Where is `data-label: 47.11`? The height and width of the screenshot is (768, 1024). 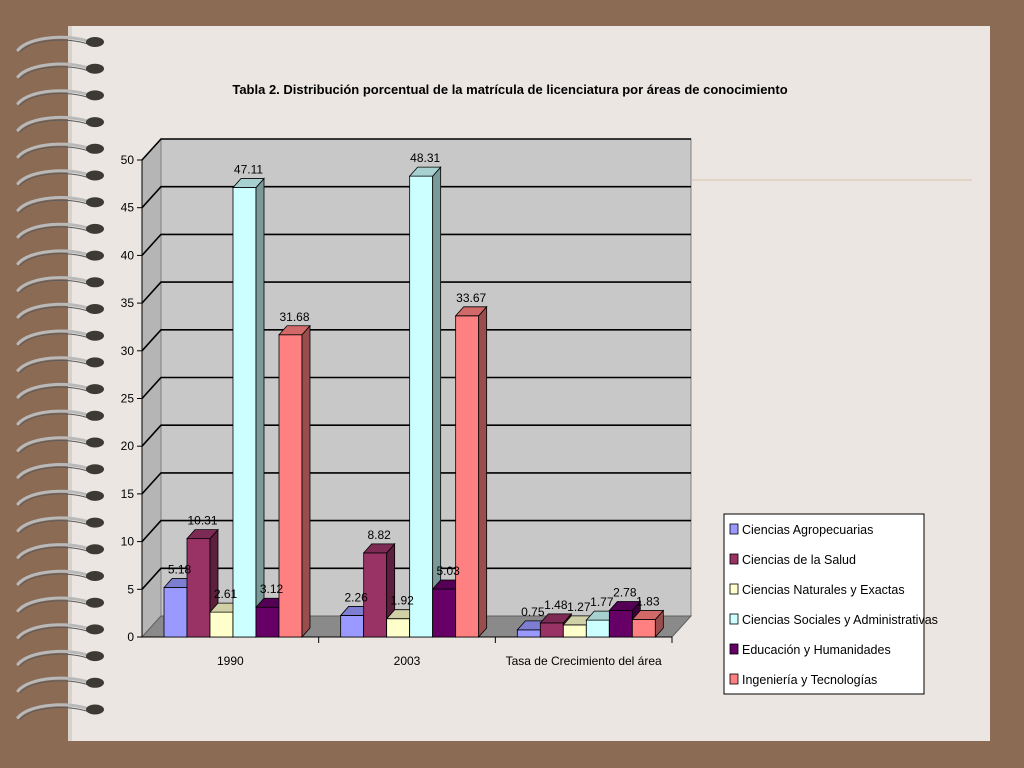 data-label: 47.11 is located at coordinates (248, 170).